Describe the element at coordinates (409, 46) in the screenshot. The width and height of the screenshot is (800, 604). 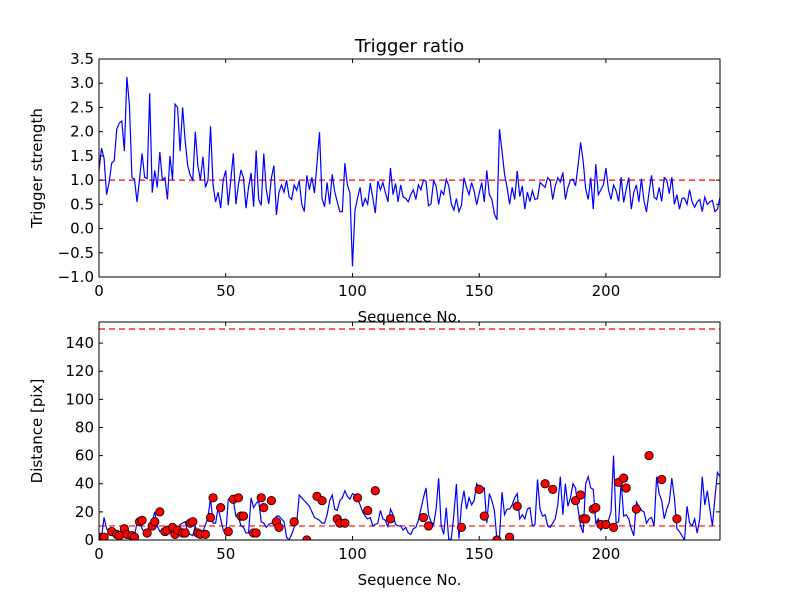
I see `chart-title: Trigger ratio` at that location.